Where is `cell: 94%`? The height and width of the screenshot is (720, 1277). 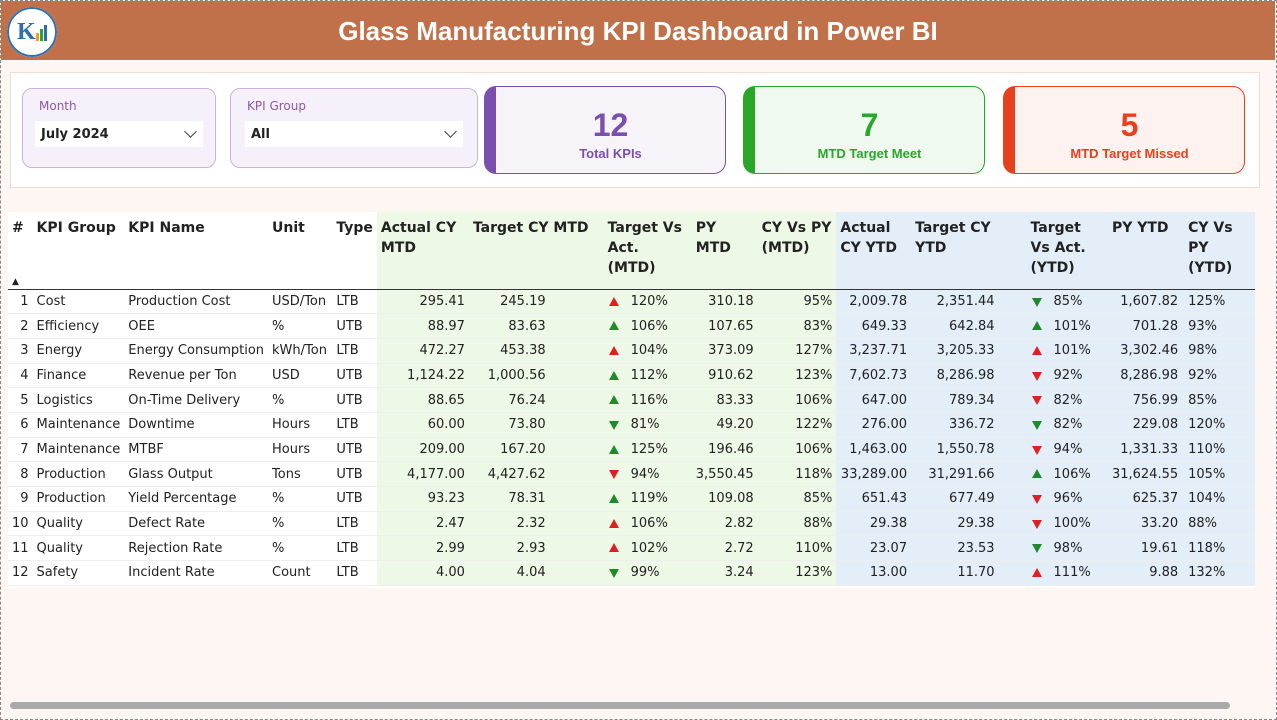 cell: 94% is located at coordinates (647, 474).